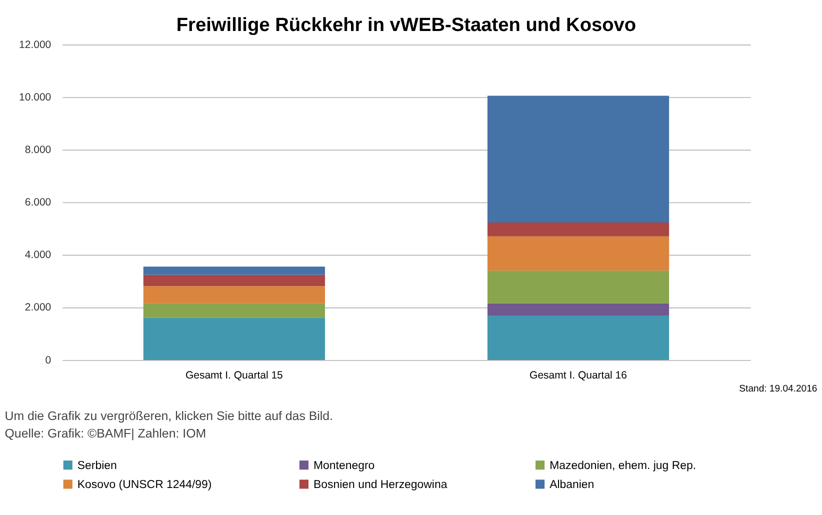 This screenshot has height=515, width=822. I want to click on y-tick-label: 0, so click(48, 360).